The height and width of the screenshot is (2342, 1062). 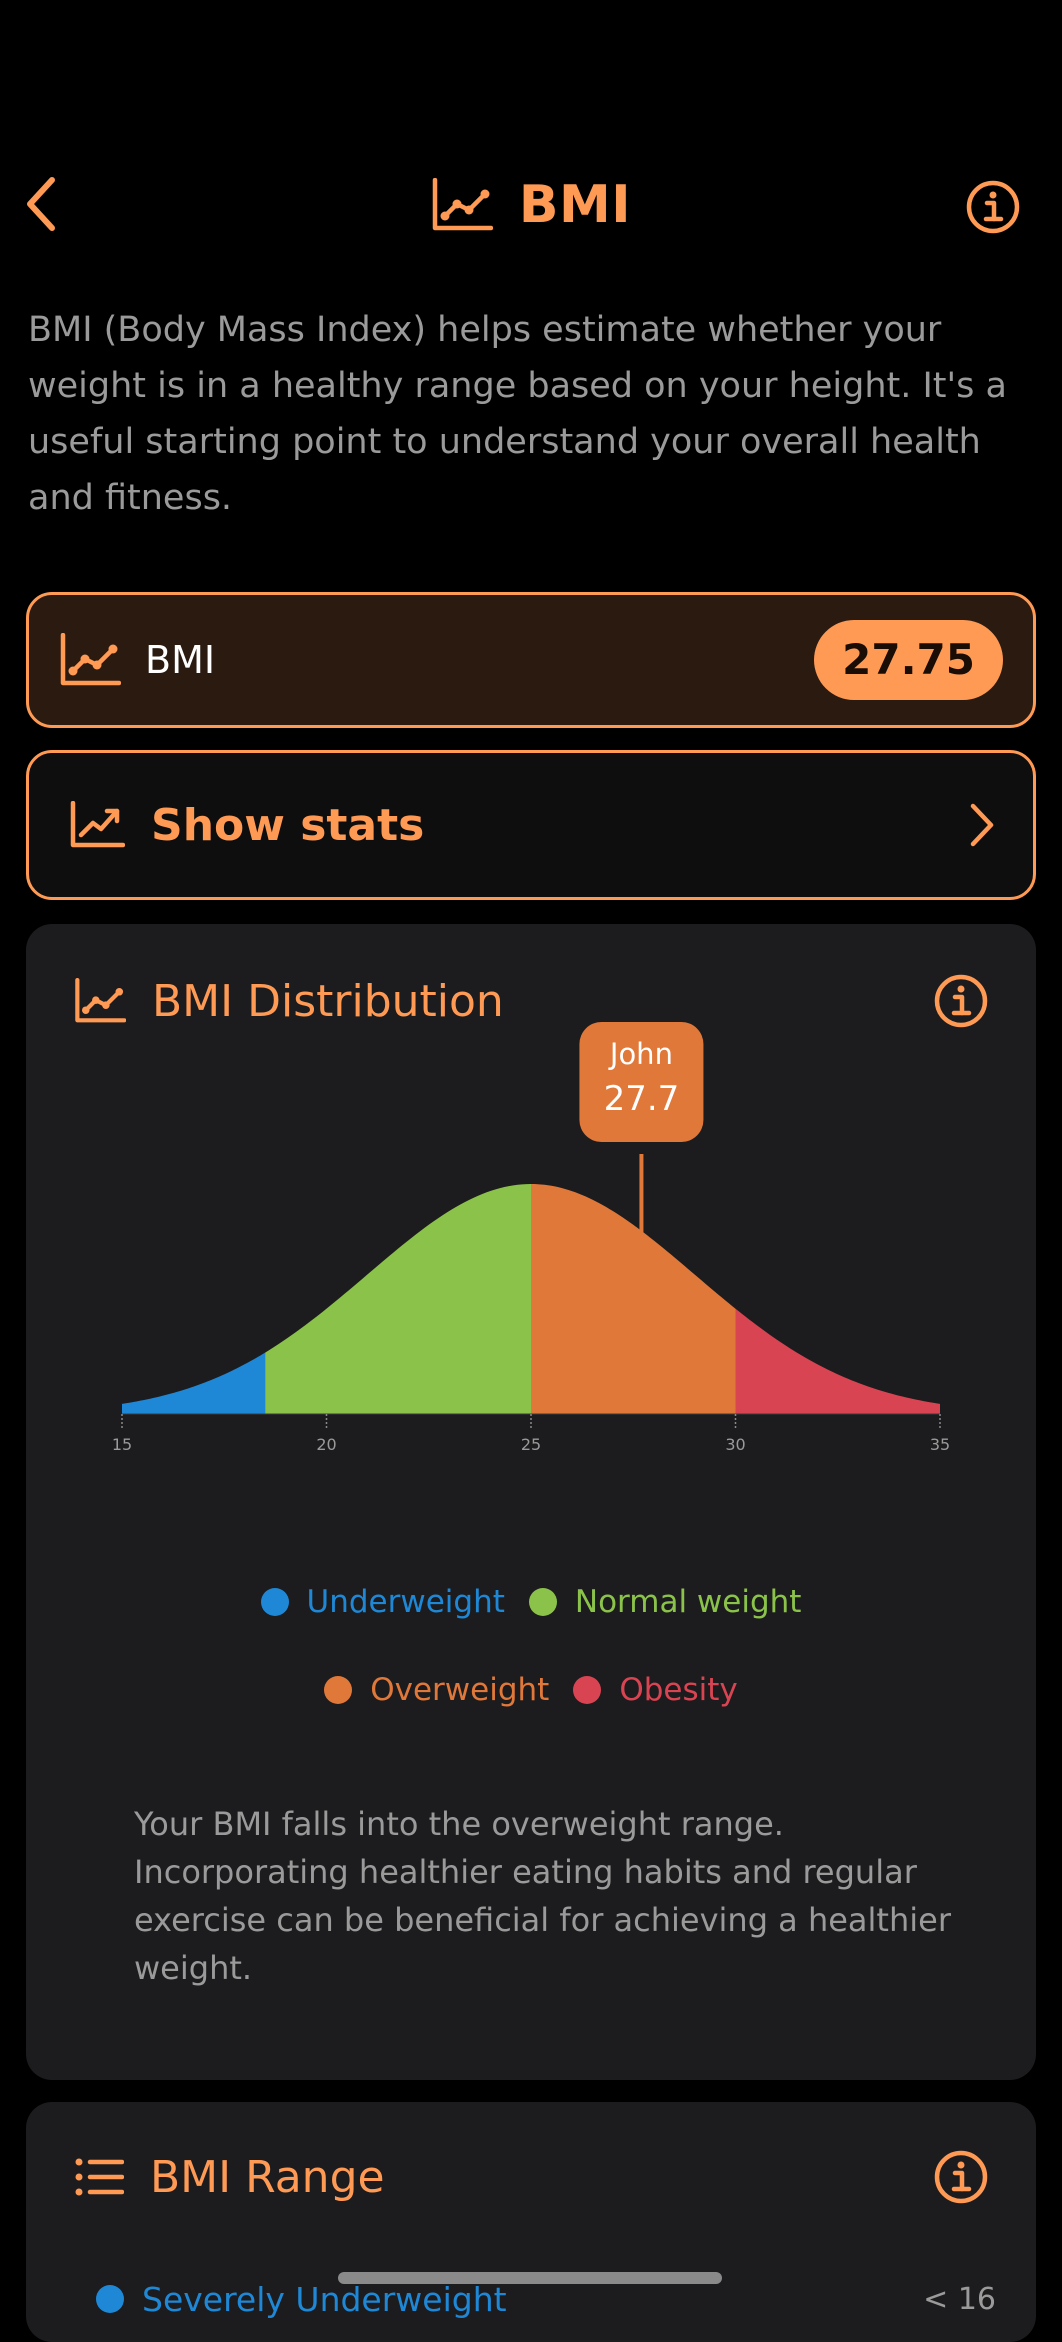 What do you see at coordinates (180, 660) in the screenshot?
I see `bmi-label: BMI` at bounding box center [180, 660].